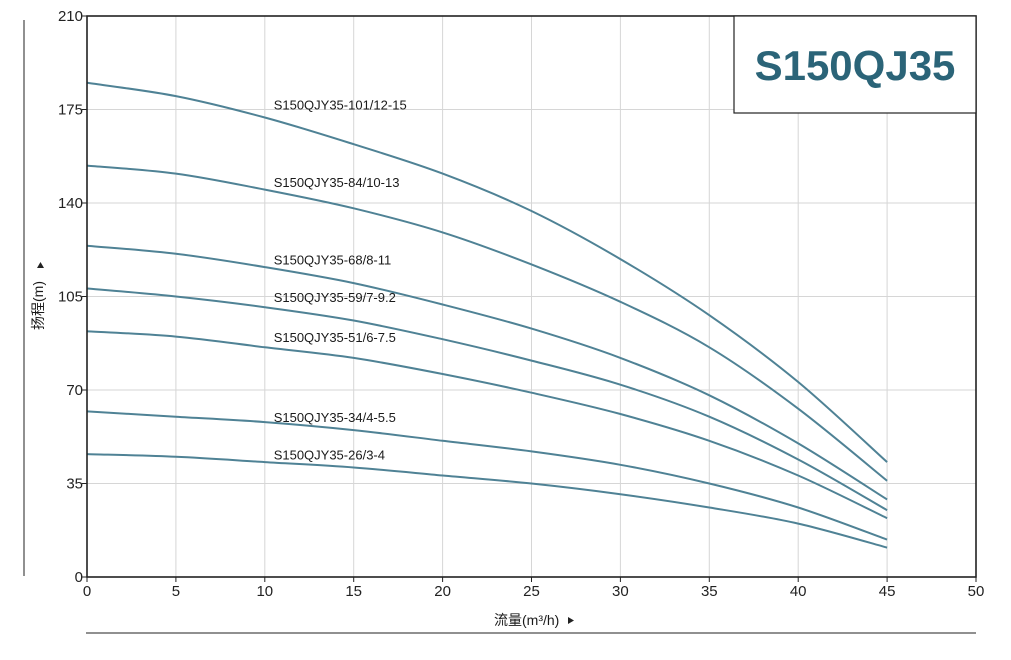  Describe the element at coordinates (976, 591) in the screenshot. I see `x-tick-label: 50` at that location.